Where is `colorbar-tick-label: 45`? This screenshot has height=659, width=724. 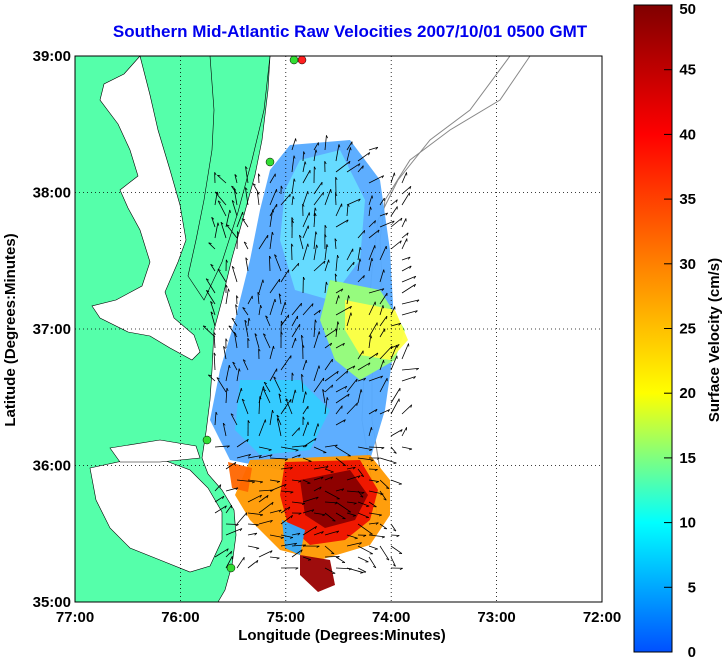
colorbar-tick-label: 45 is located at coordinates (687, 70).